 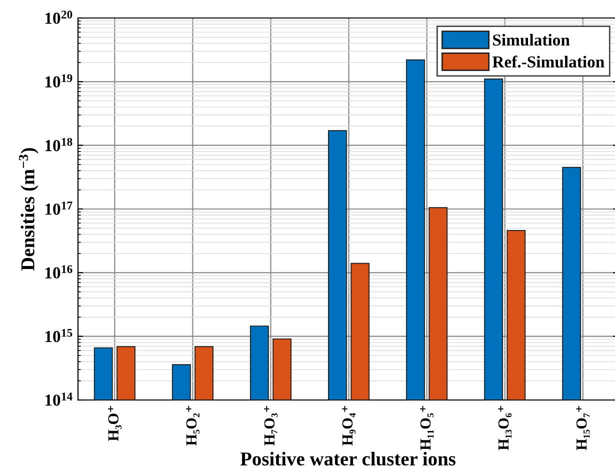 What do you see at coordinates (28, 209) in the screenshot?
I see `y-axis-title: Densities (m$^{−3}$)` at bounding box center [28, 209].